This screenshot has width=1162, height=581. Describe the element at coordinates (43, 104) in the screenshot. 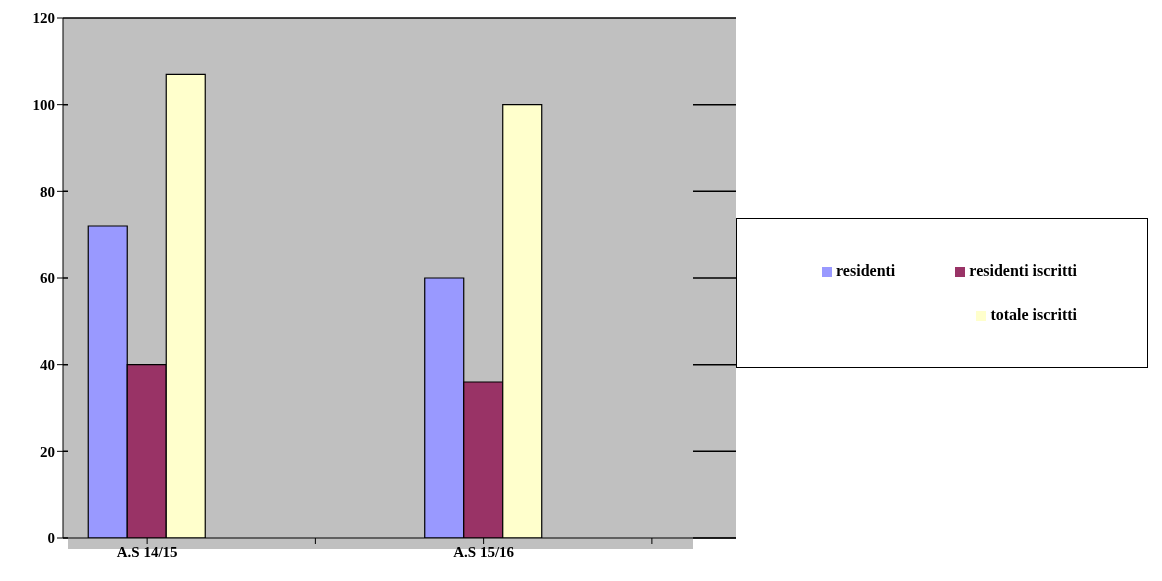

I see `y-tick-label: 100` at that location.